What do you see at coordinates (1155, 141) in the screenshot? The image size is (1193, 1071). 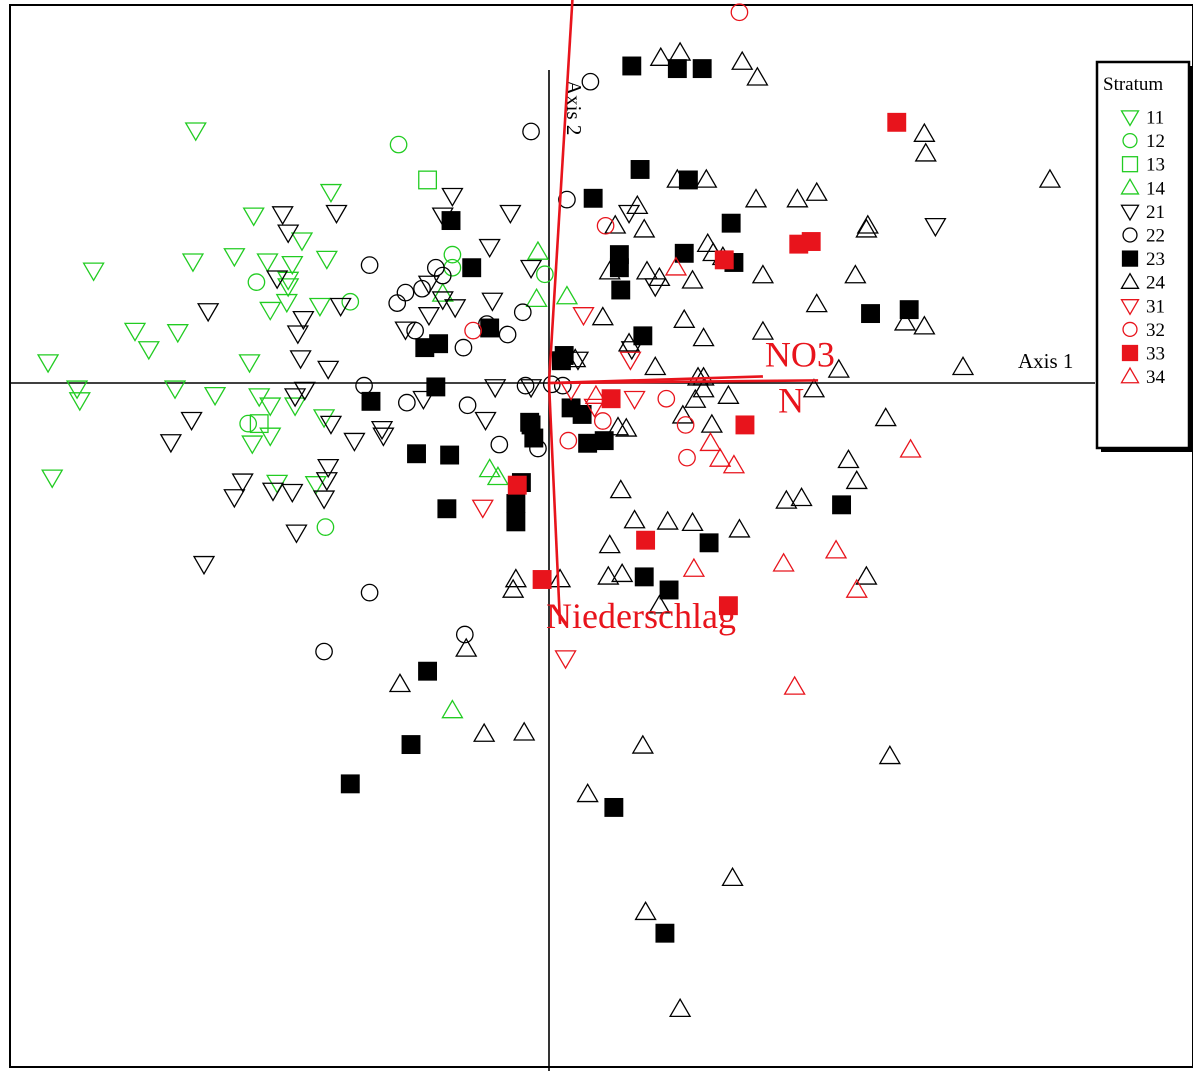 I see `legend-label-12: 12` at bounding box center [1155, 141].